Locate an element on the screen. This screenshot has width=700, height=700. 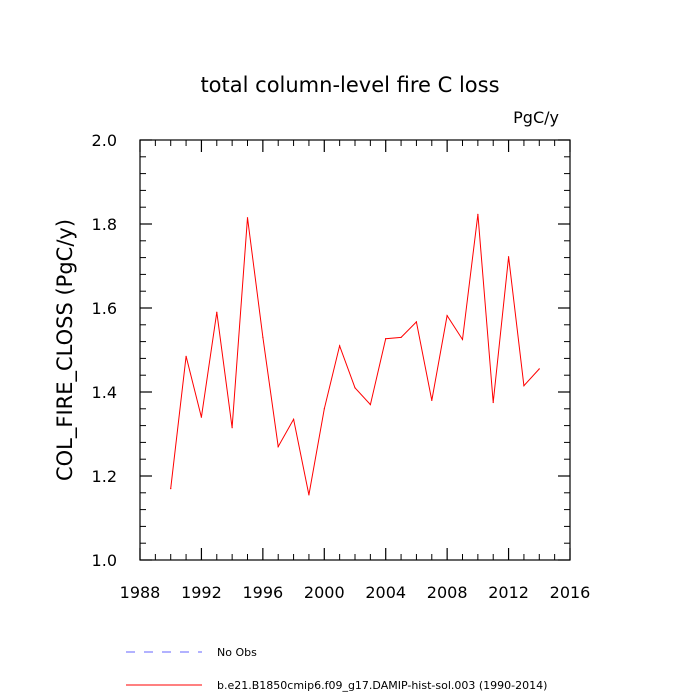
x-tick-label: 2004 is located at coordinates (385, 592).